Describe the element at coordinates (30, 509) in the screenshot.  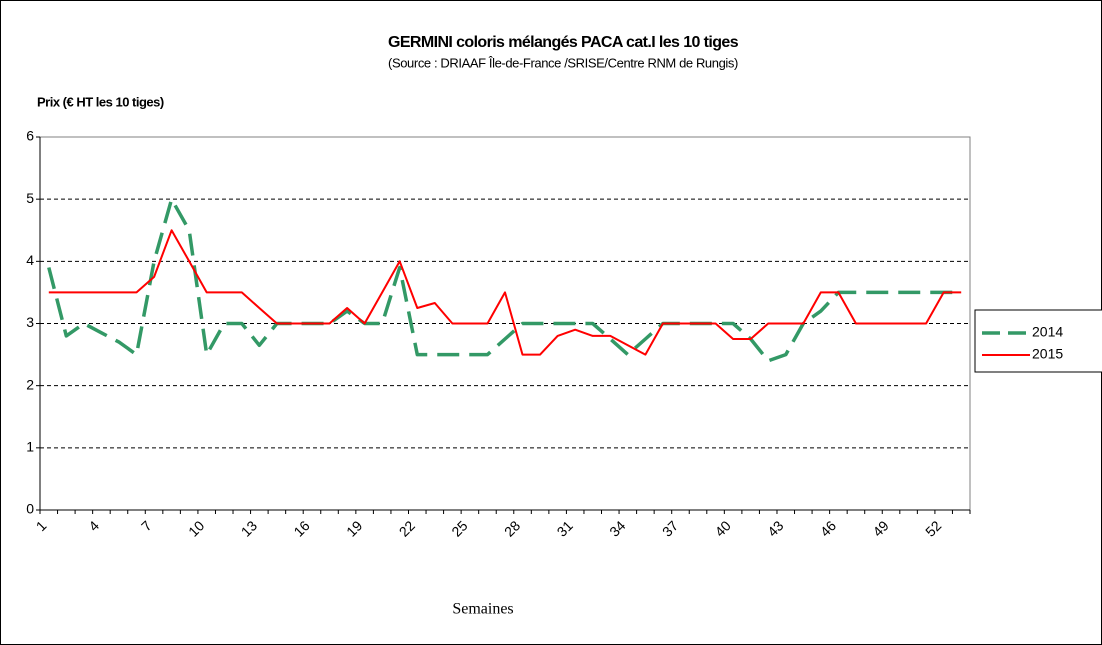
I see `y-tick-label: 0` at that location.